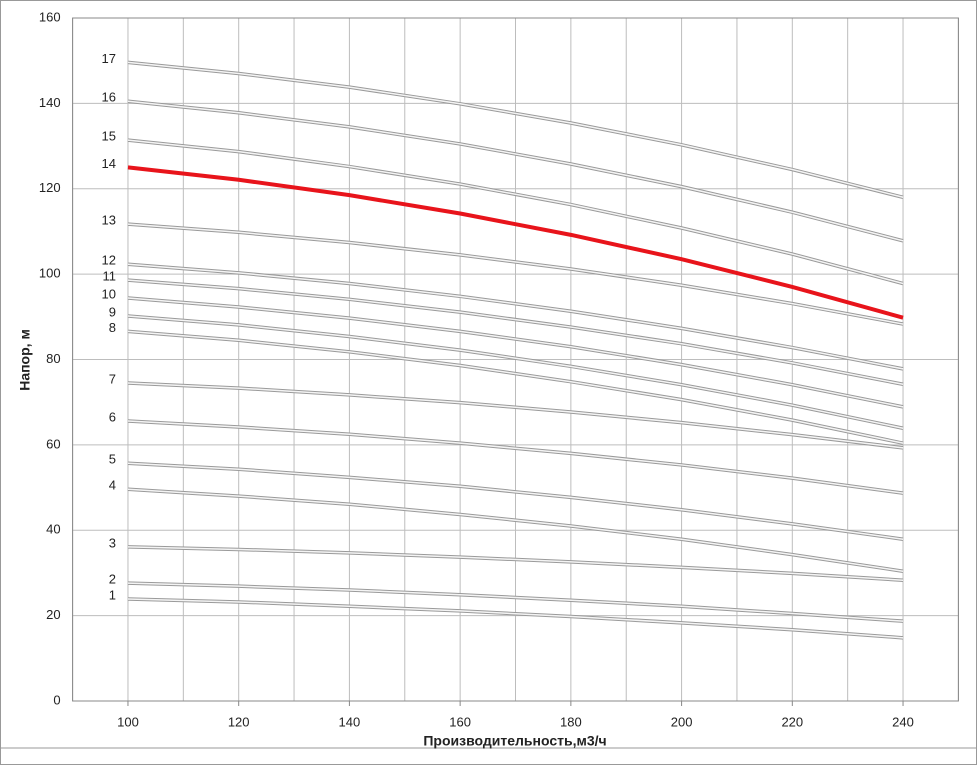 Image resolution: width=977 pixels, height=765 pixels. I want to click on series-label: 12, so click(109, 260).